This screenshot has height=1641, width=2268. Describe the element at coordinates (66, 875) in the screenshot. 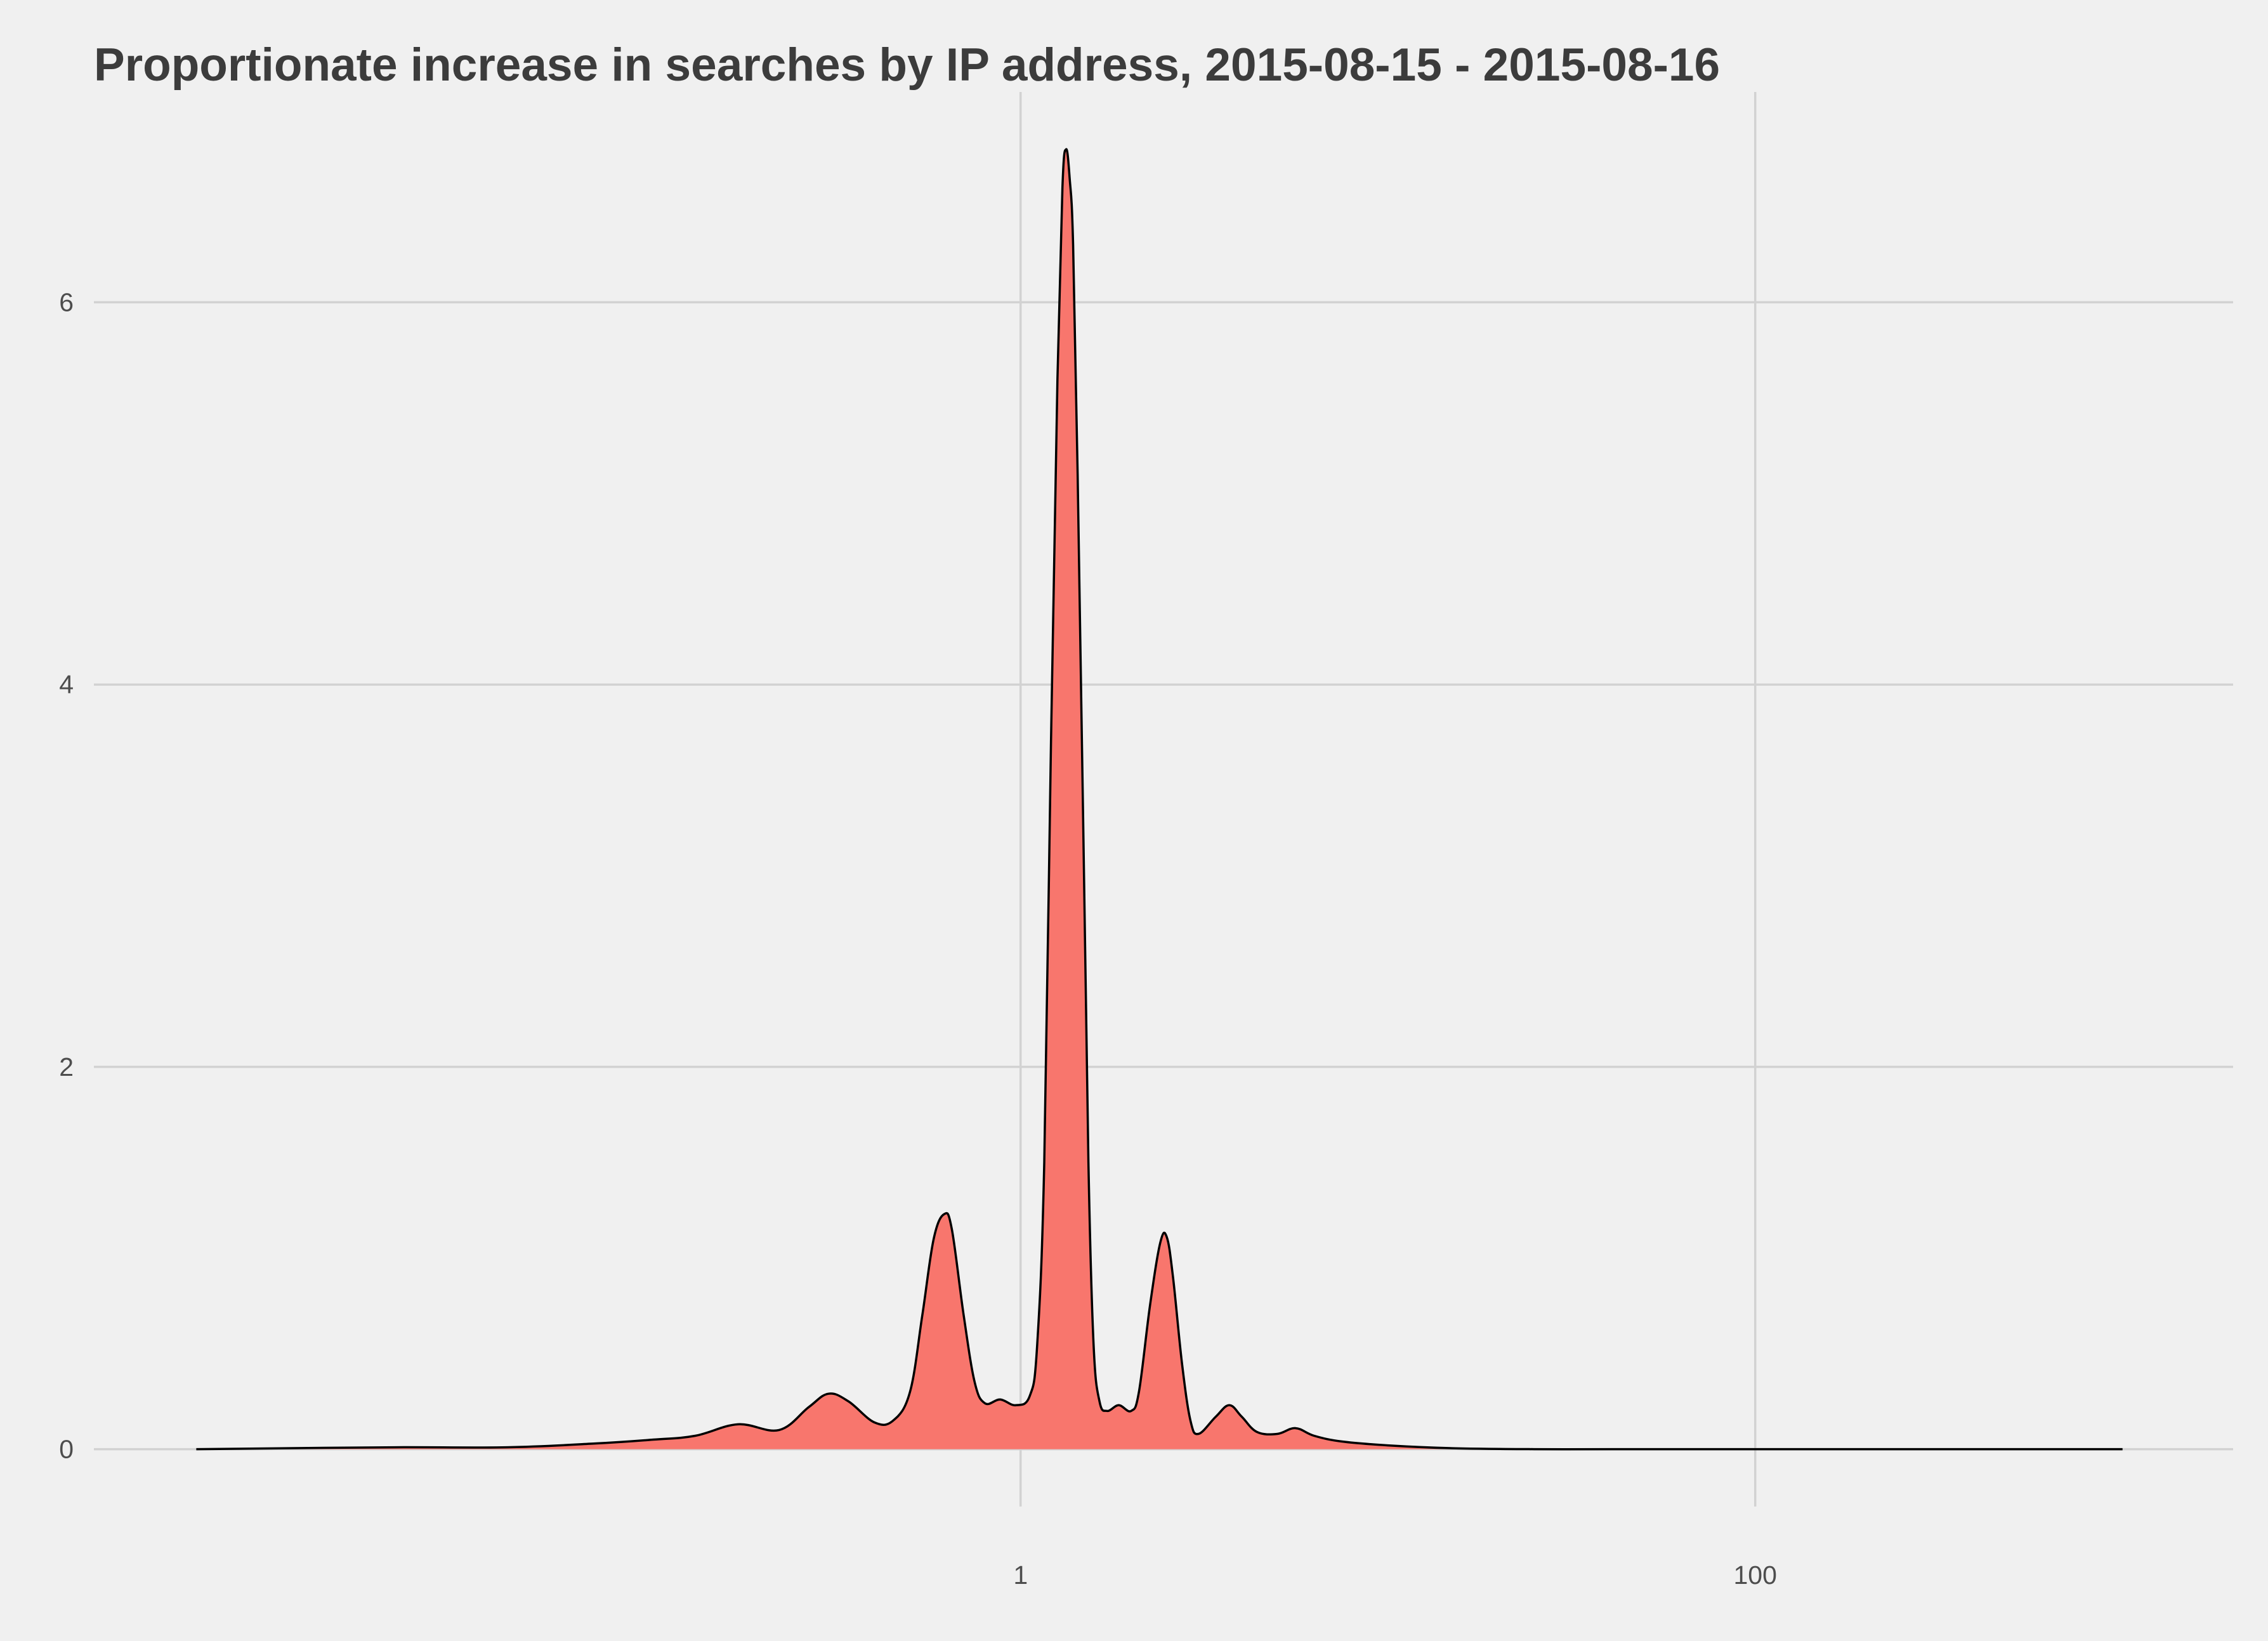

I see `y-axis-tick-labels: 0 2 4 6` at that location.